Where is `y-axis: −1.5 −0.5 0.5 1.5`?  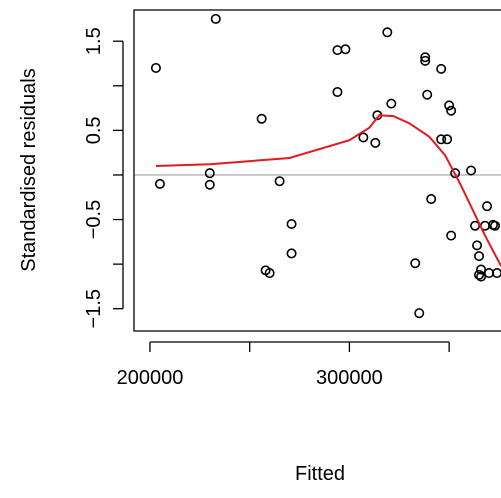
y-axis: −1.5 −0.5 0.5 1.5 is located at coordinates (103, 177).